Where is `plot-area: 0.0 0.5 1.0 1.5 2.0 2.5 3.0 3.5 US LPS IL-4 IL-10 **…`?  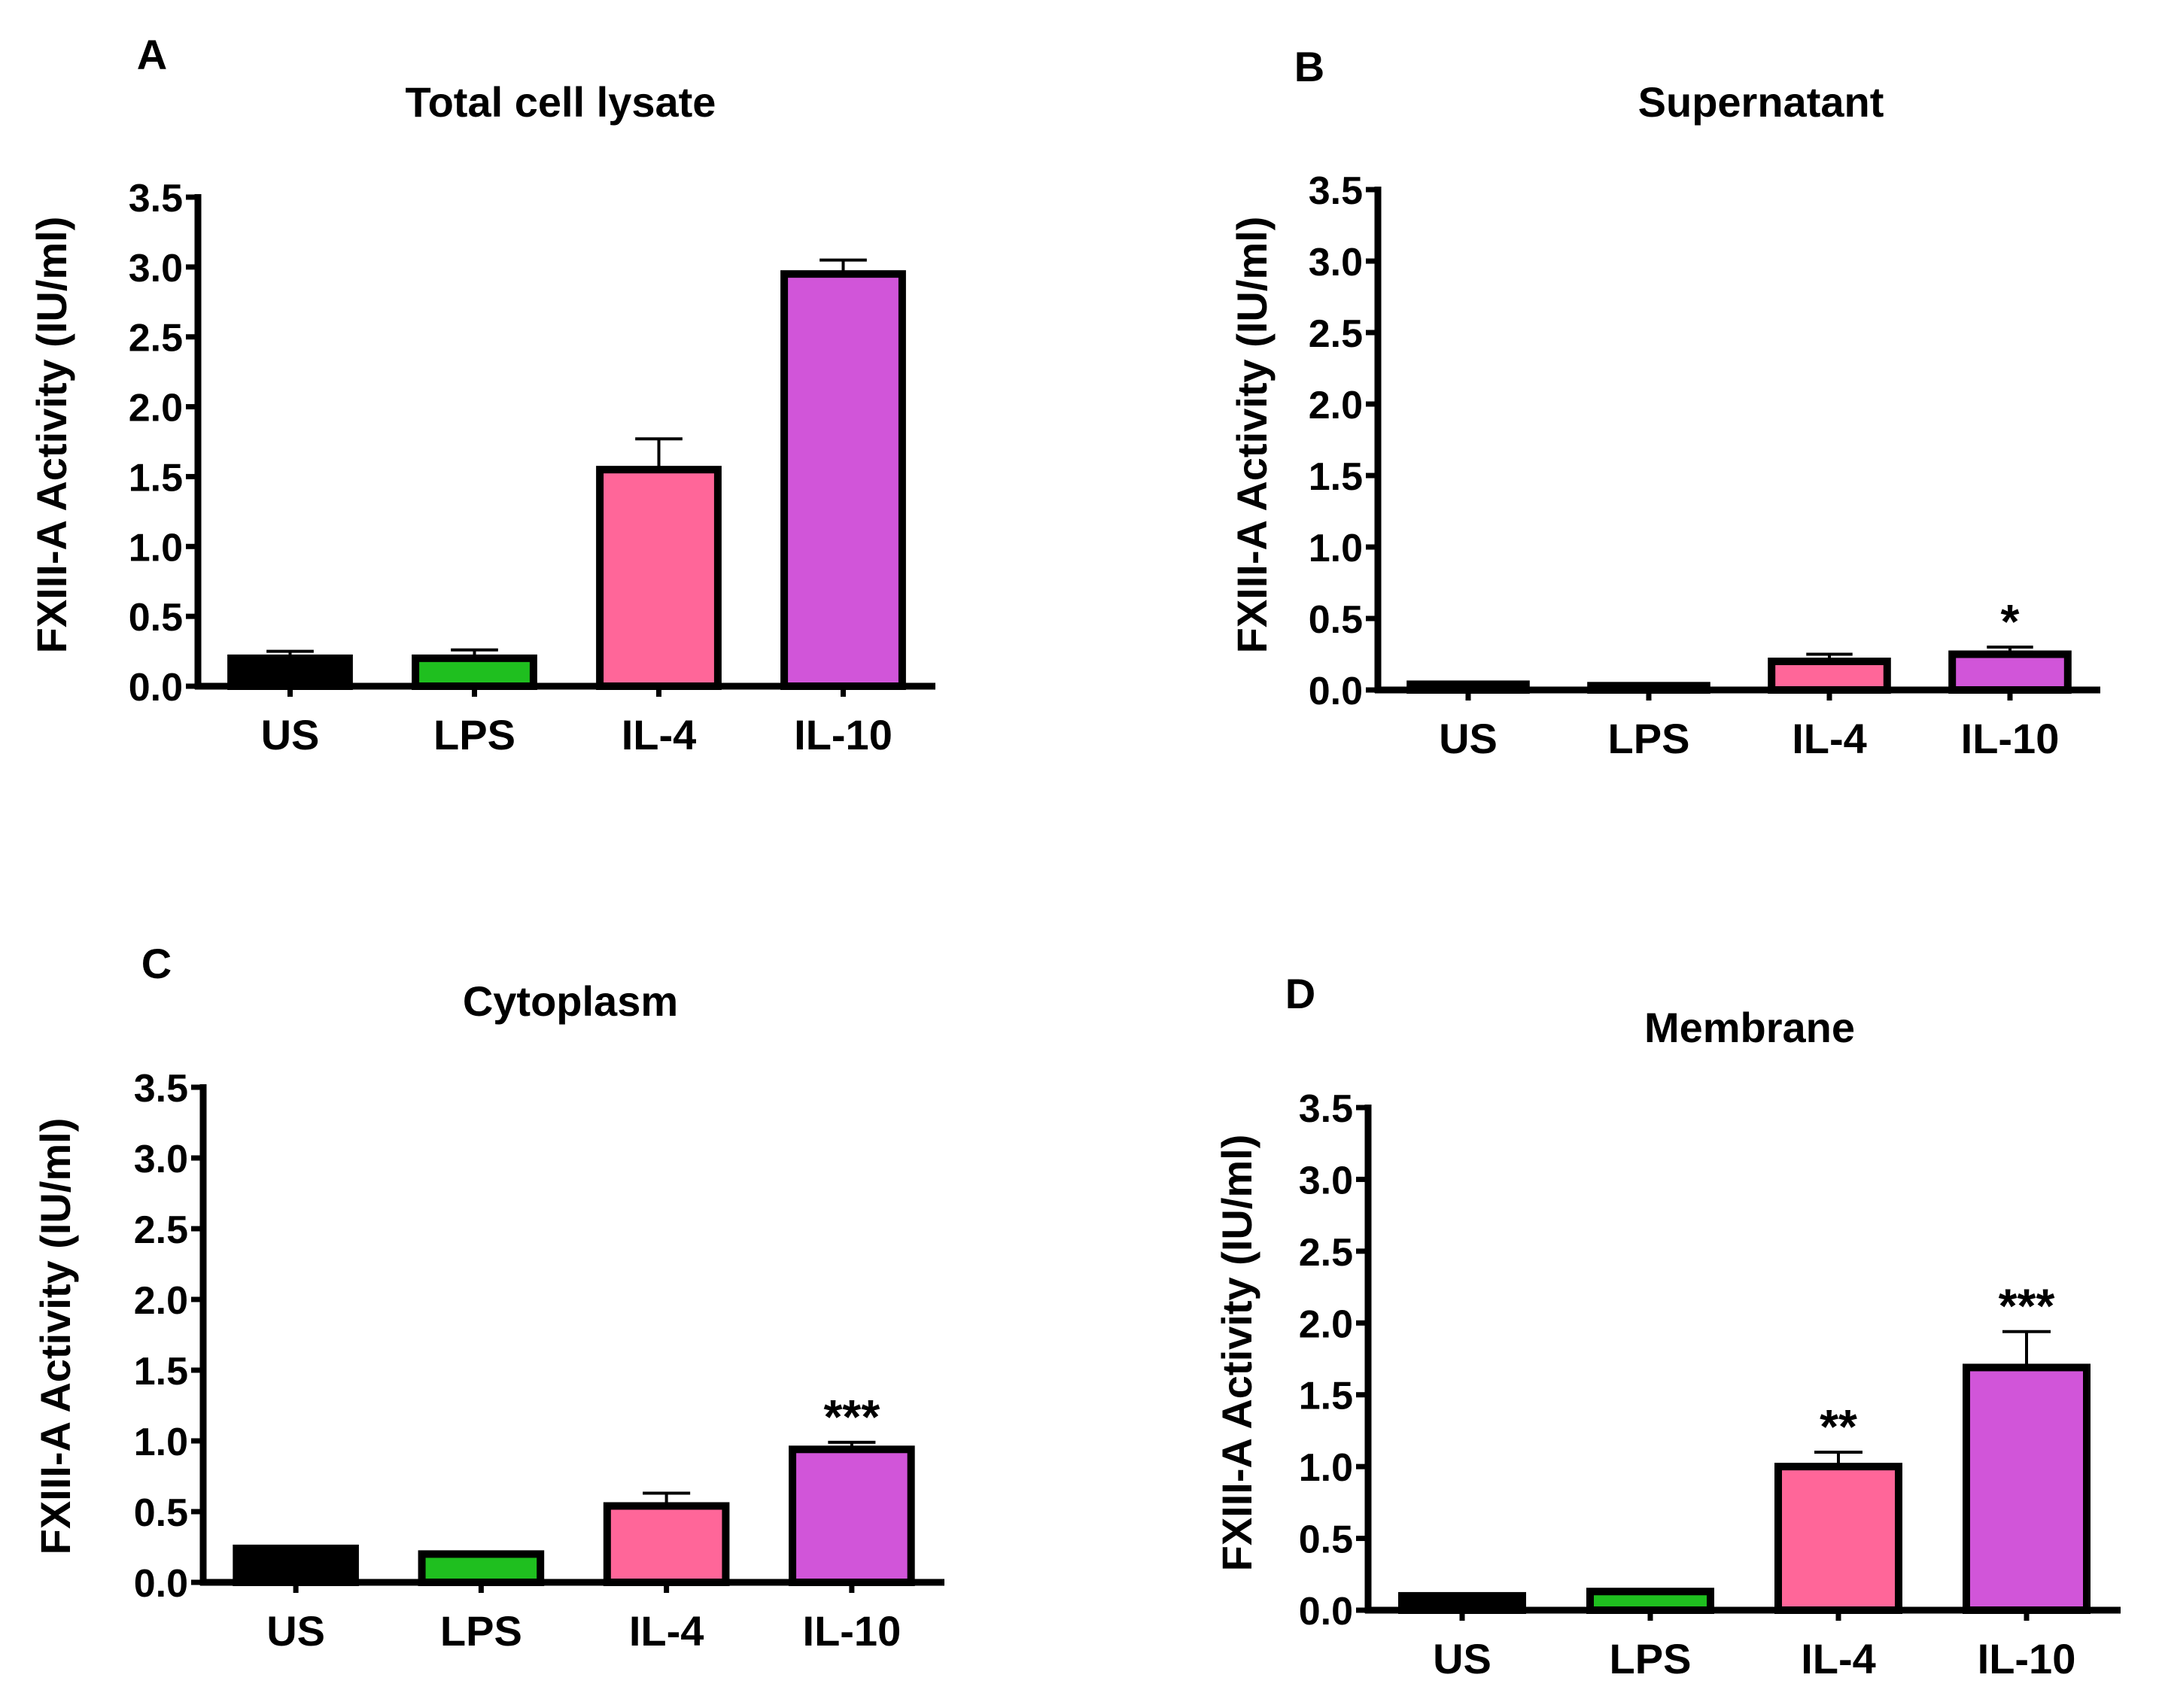 plot-area: 0.0 0.5 1.0 1.5 2.0 2.5 3.0 3.5 US LPS IL-4 IL-10 **… is located at coordinates (539, 1361).